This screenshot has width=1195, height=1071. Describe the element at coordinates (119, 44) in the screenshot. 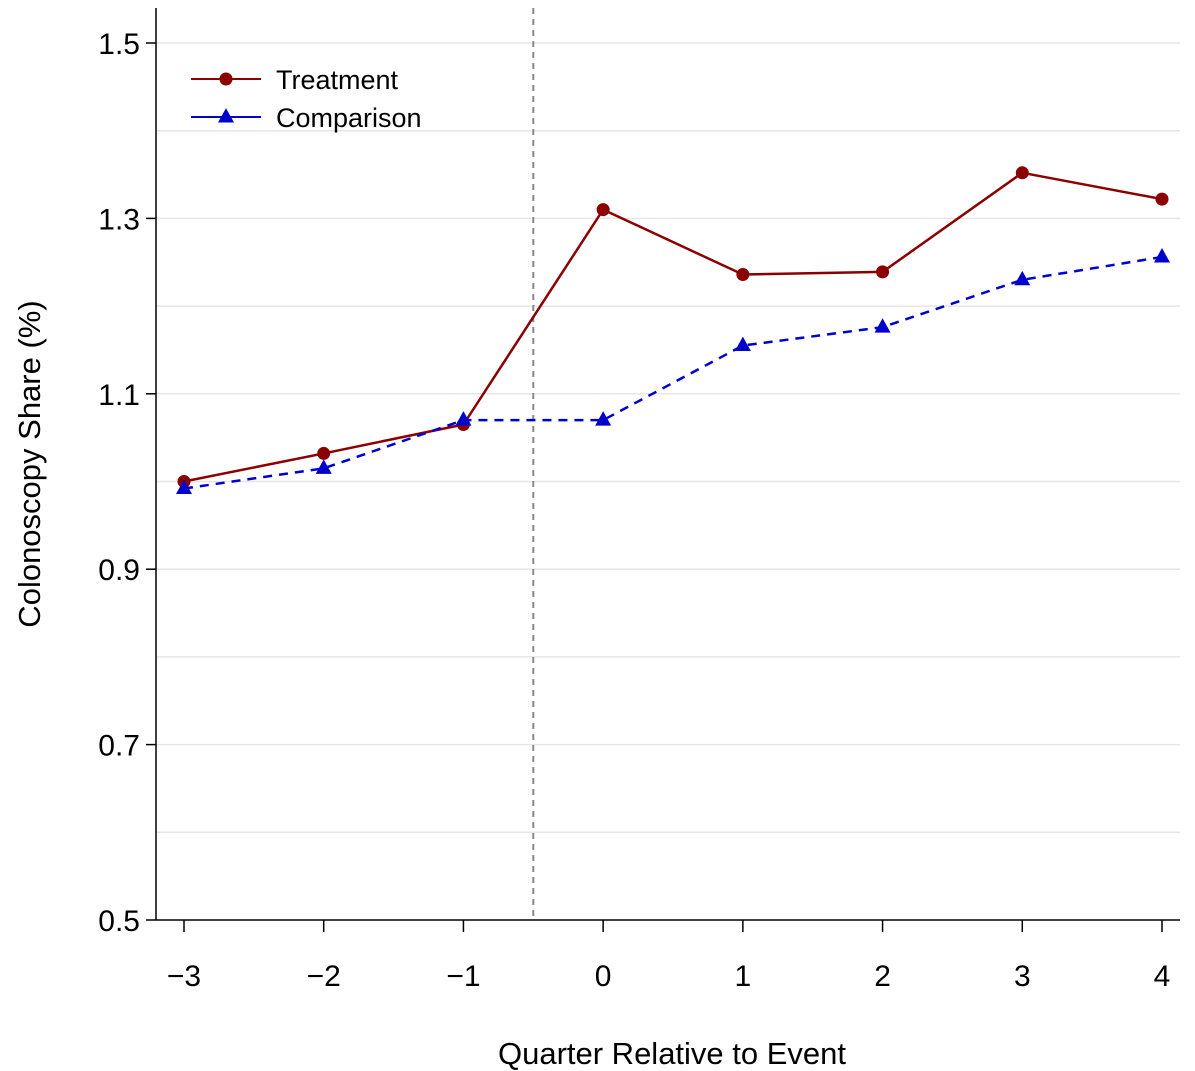

I see `y-tick-label: 1.5` at that location.